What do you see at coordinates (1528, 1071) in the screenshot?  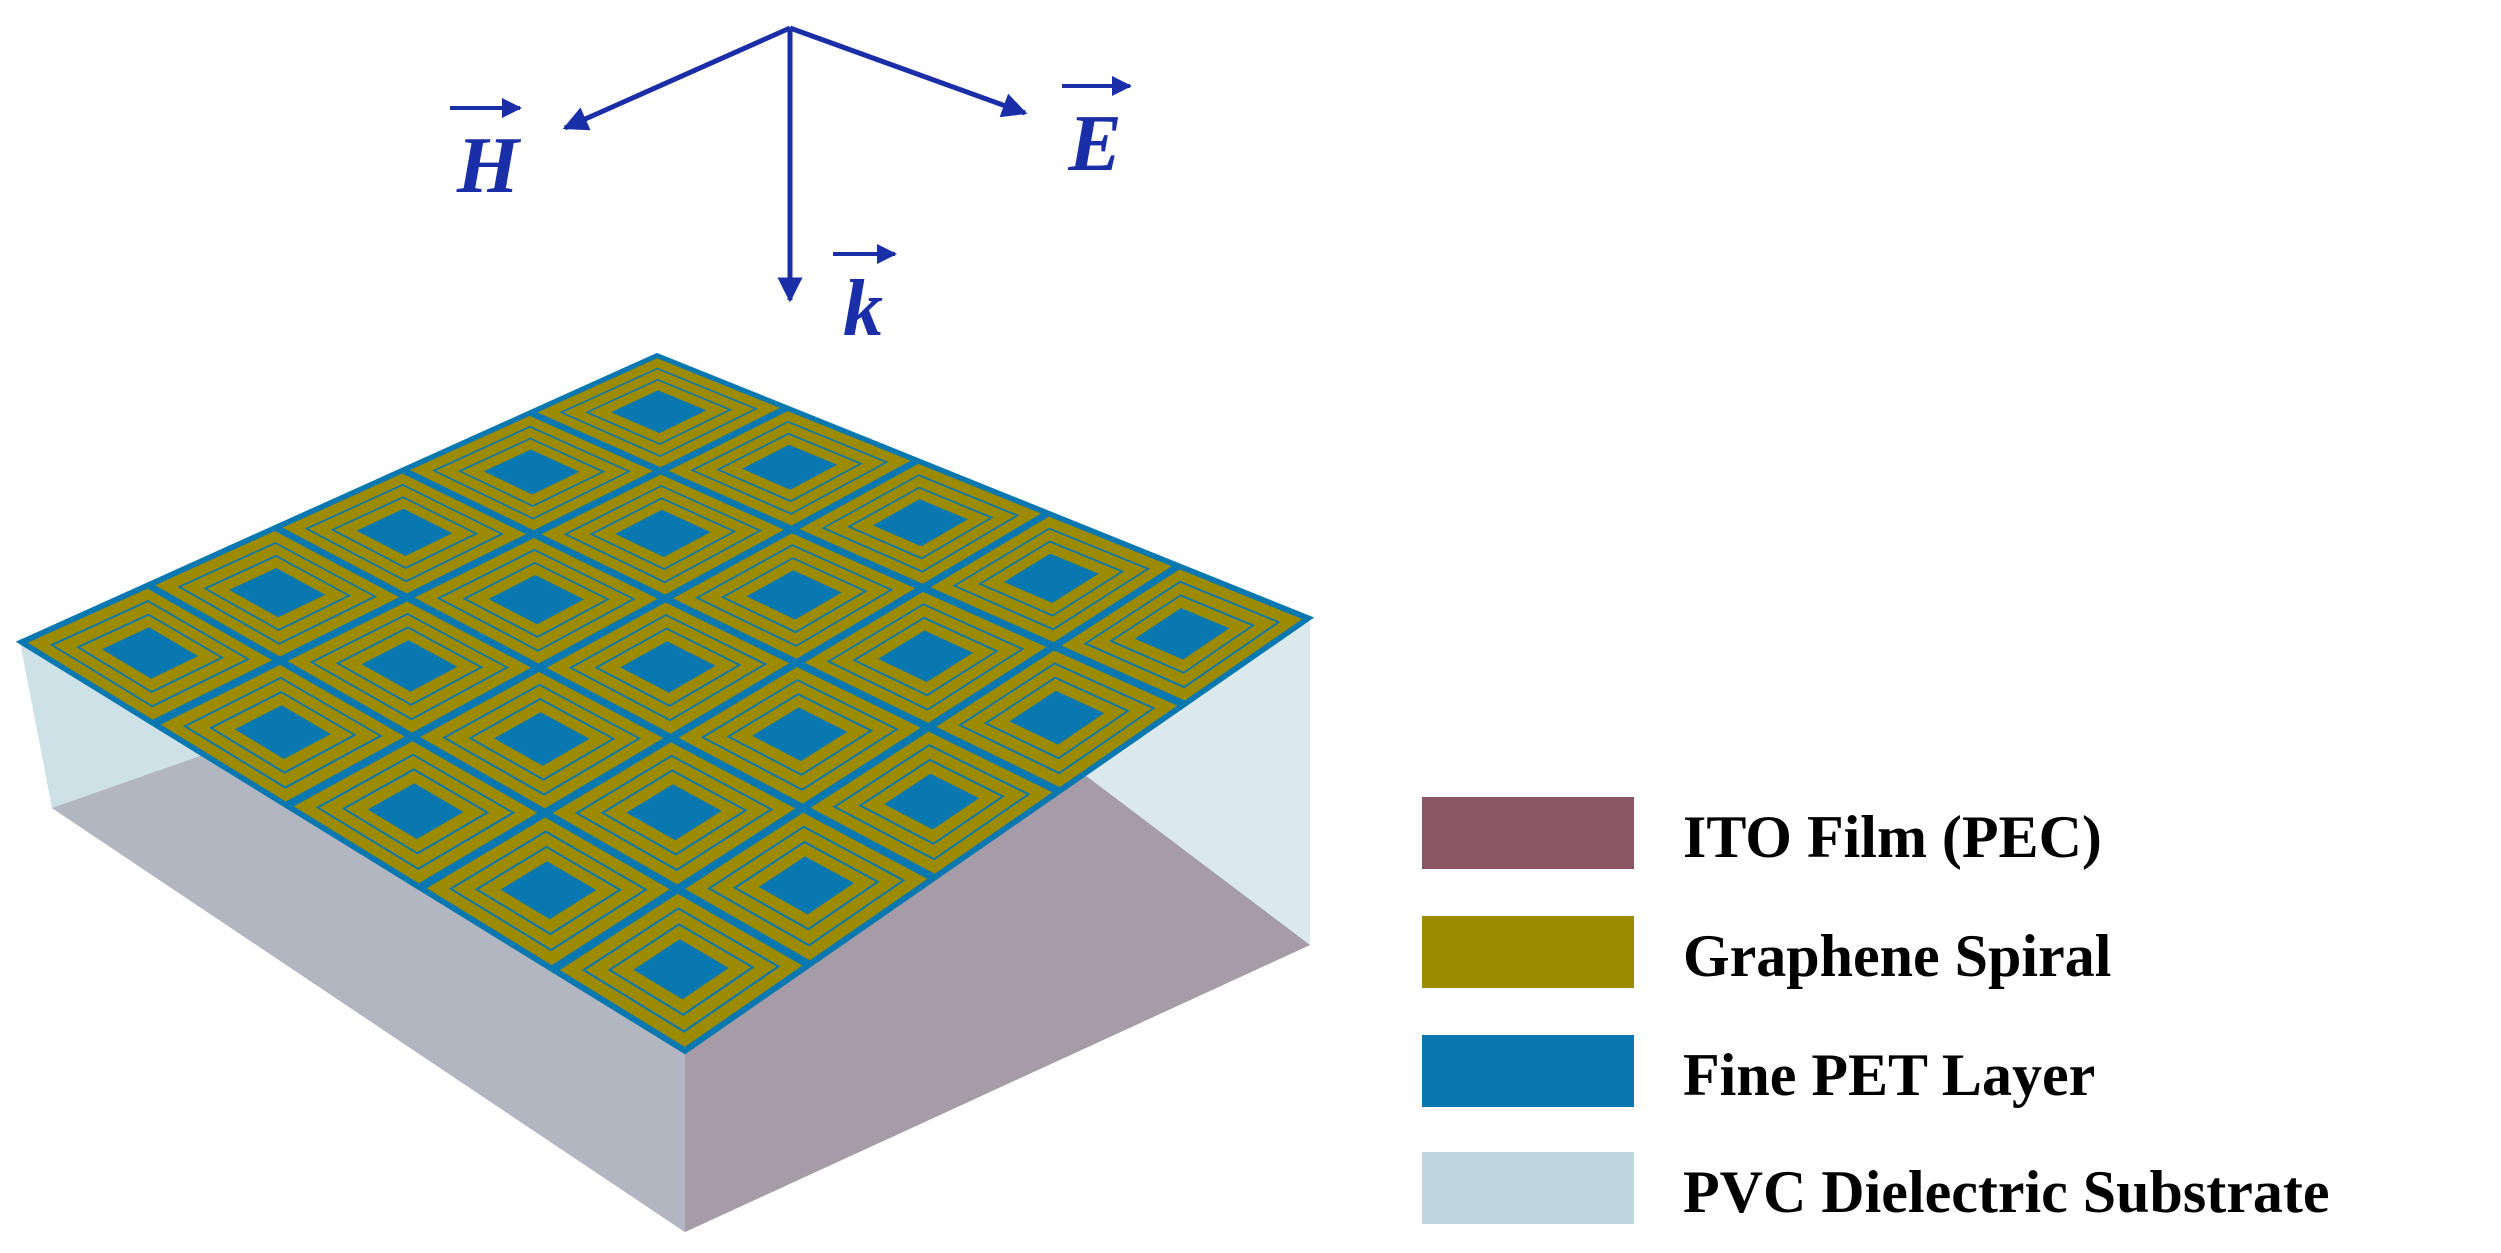 I see `legend-swatch-pet` at bounding box center [1528, 1071].